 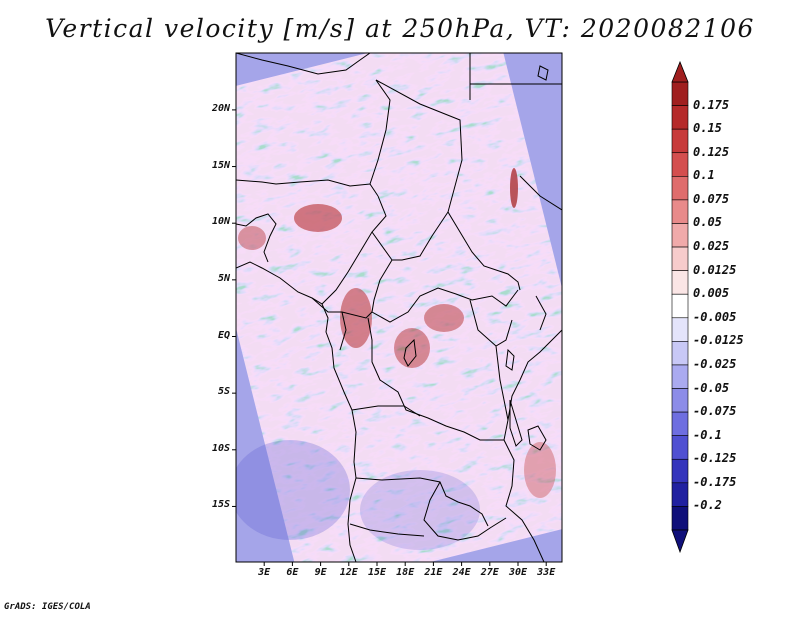 I want to click on lat-tick-label: 10N, so click(x=220, y=222).